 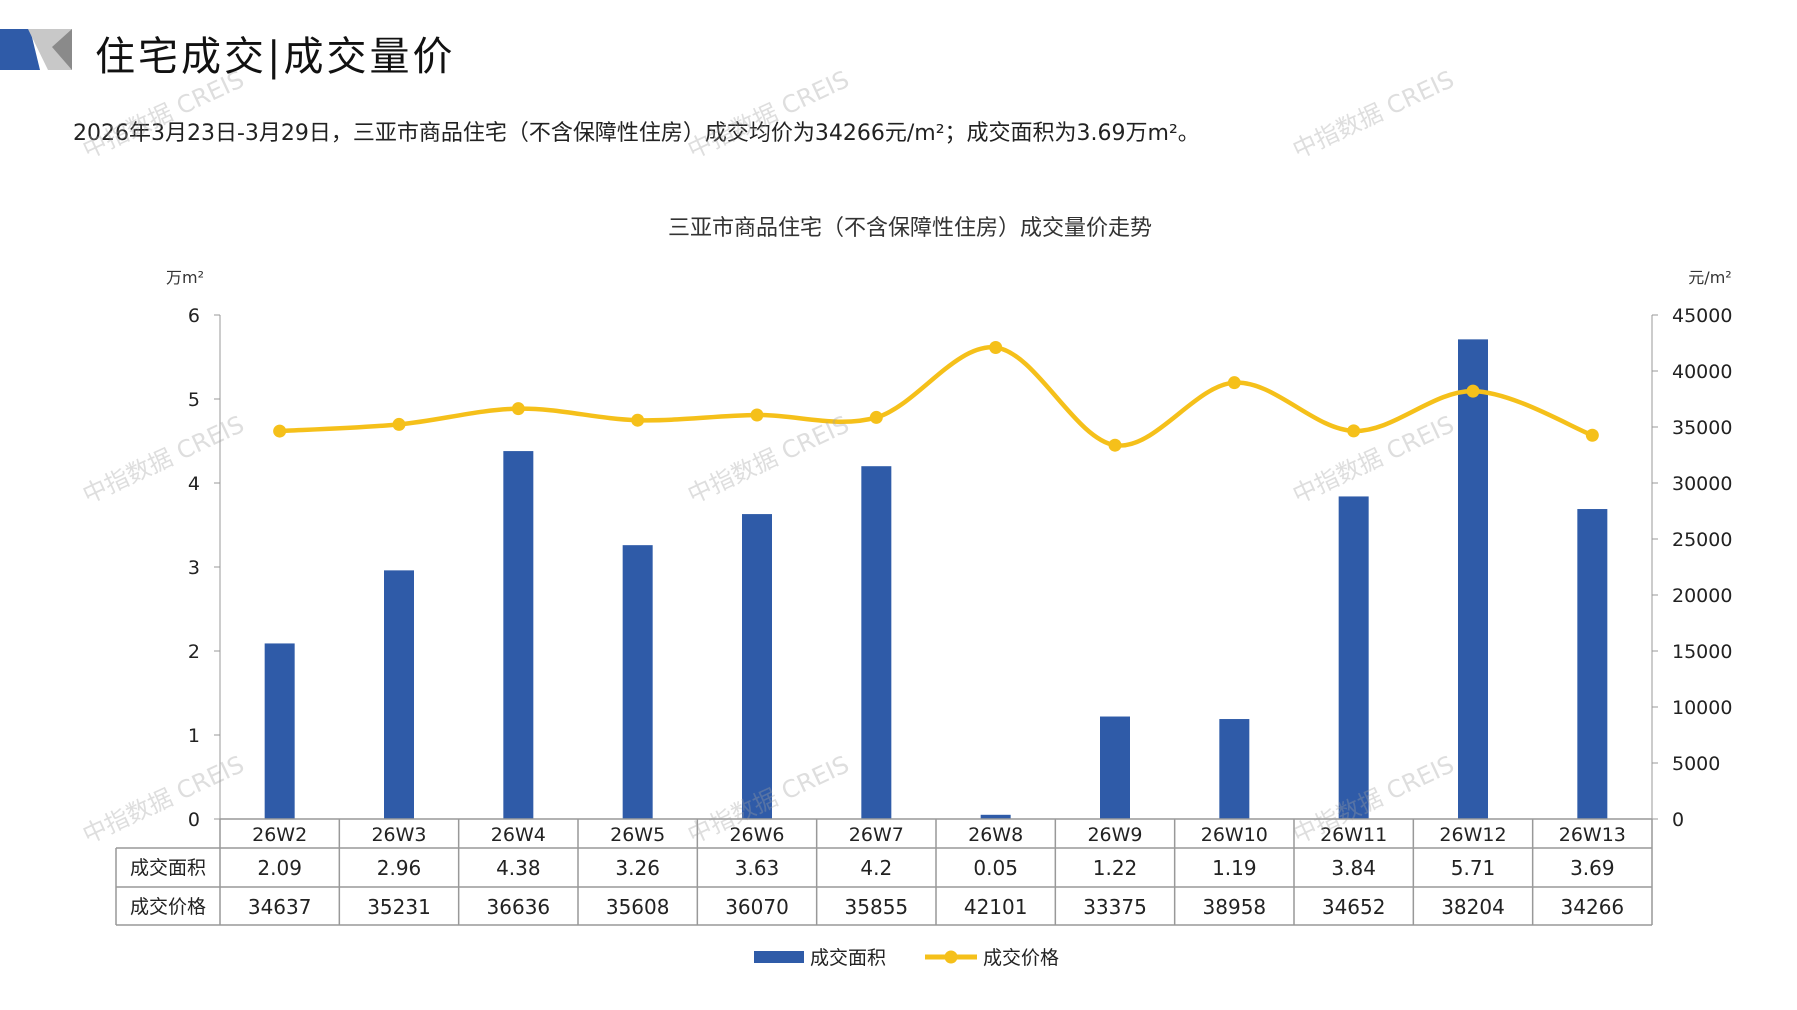 What do you see at coordinates (1702, 596) in the screenshot?
I see `right-tick-label: 20000` at bounding box center [1702, 596].